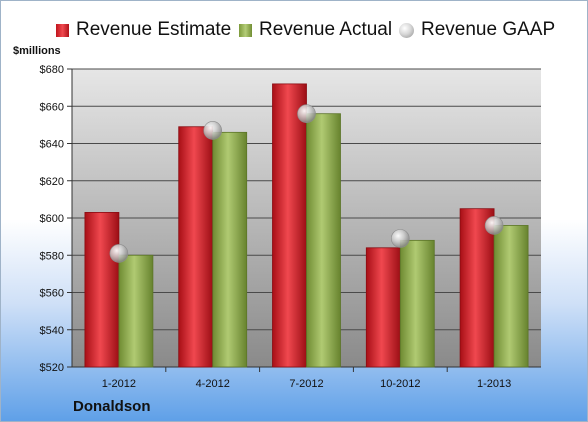 The image size is (588, 422). What do you see at coordinates (112, 406) in the screenshot?
I see `company-name: Donaldson` at bounding box center [112, 406].